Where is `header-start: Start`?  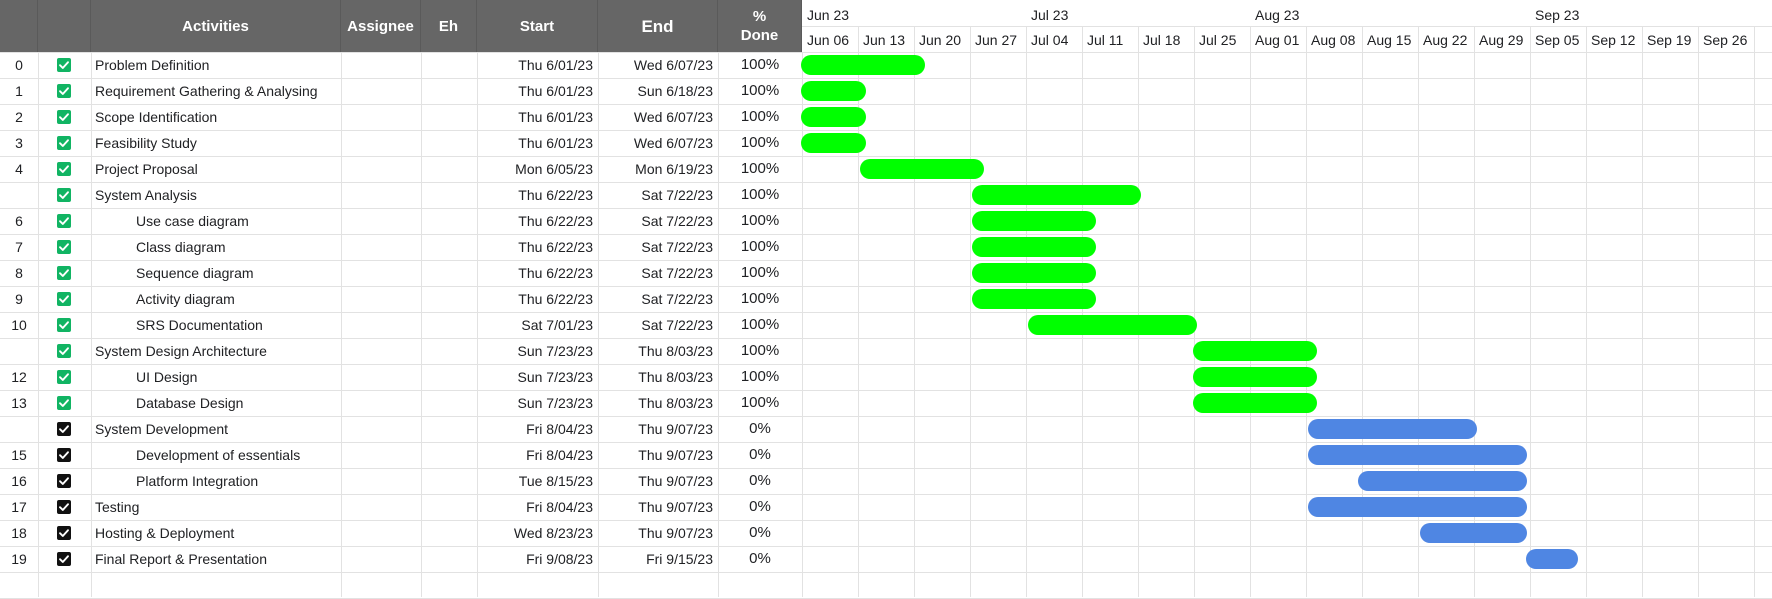
header-start: Start is located at coordinates (537, 26).